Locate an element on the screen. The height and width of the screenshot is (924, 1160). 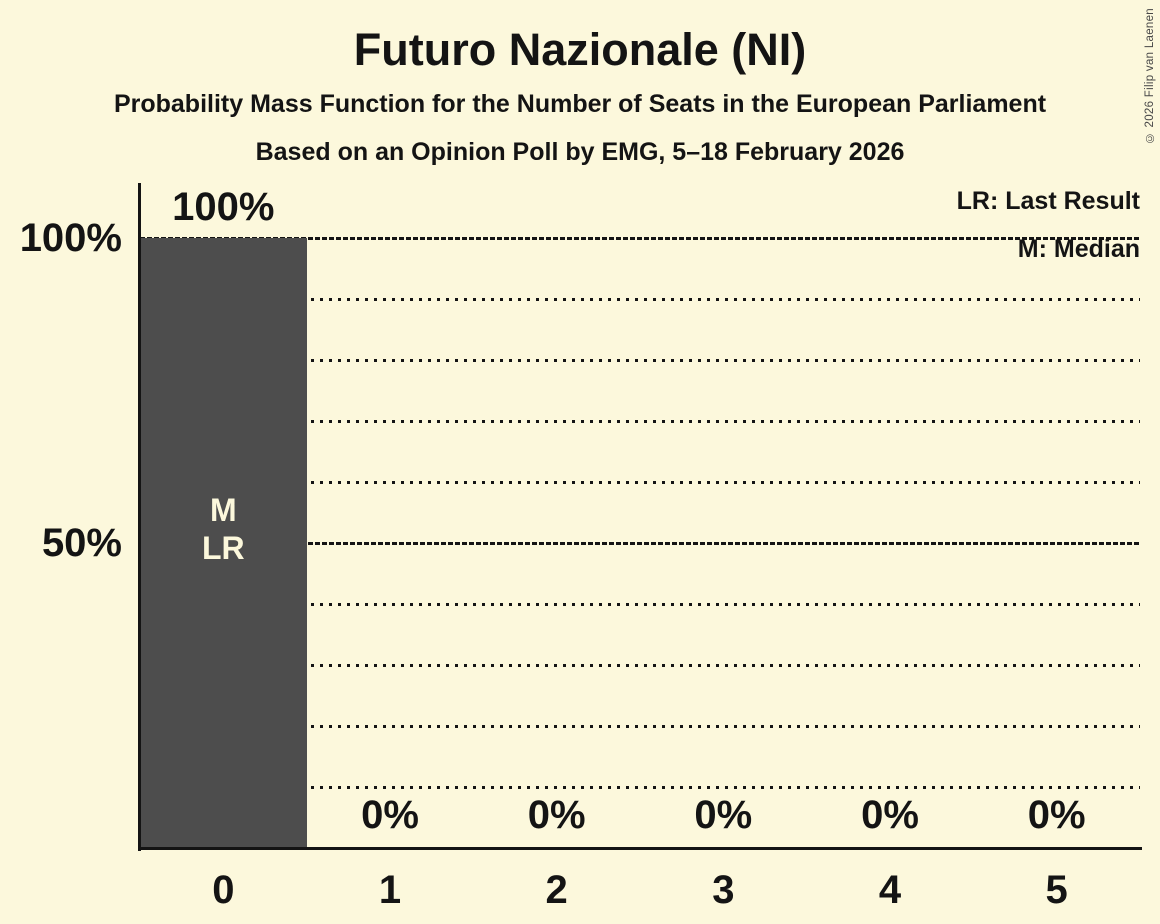
bar-value-label-seat-3: 0% is located at coordinates (723, 815).